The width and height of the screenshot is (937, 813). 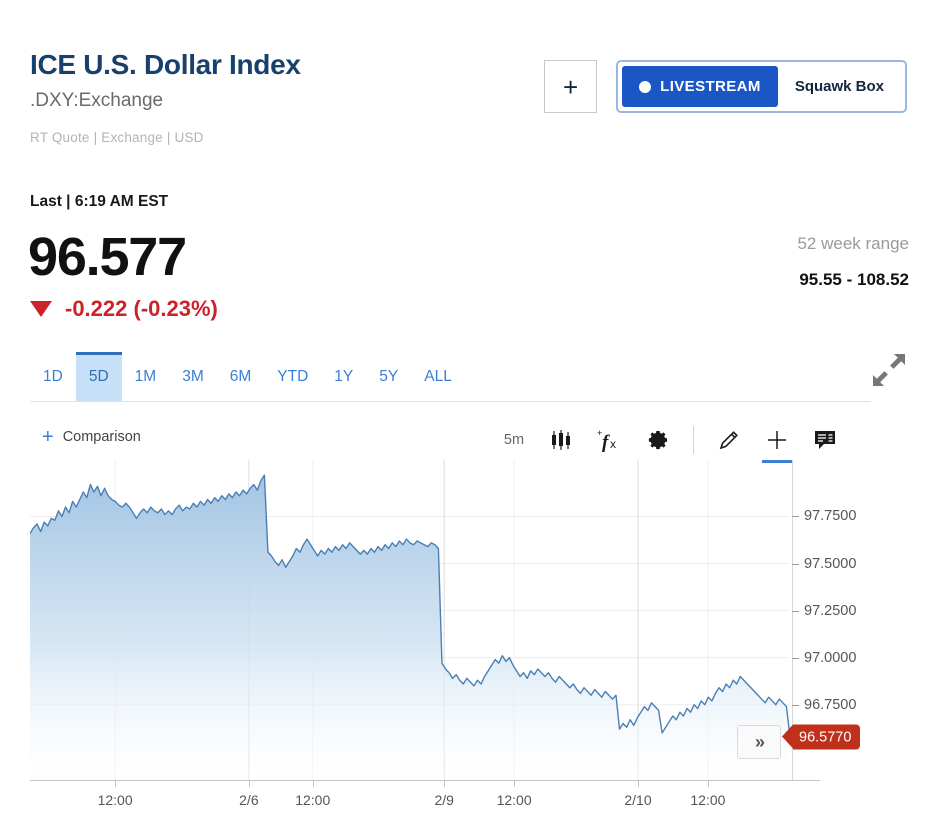 I want to click on crosshair-icon, so click(x=777, y=440).